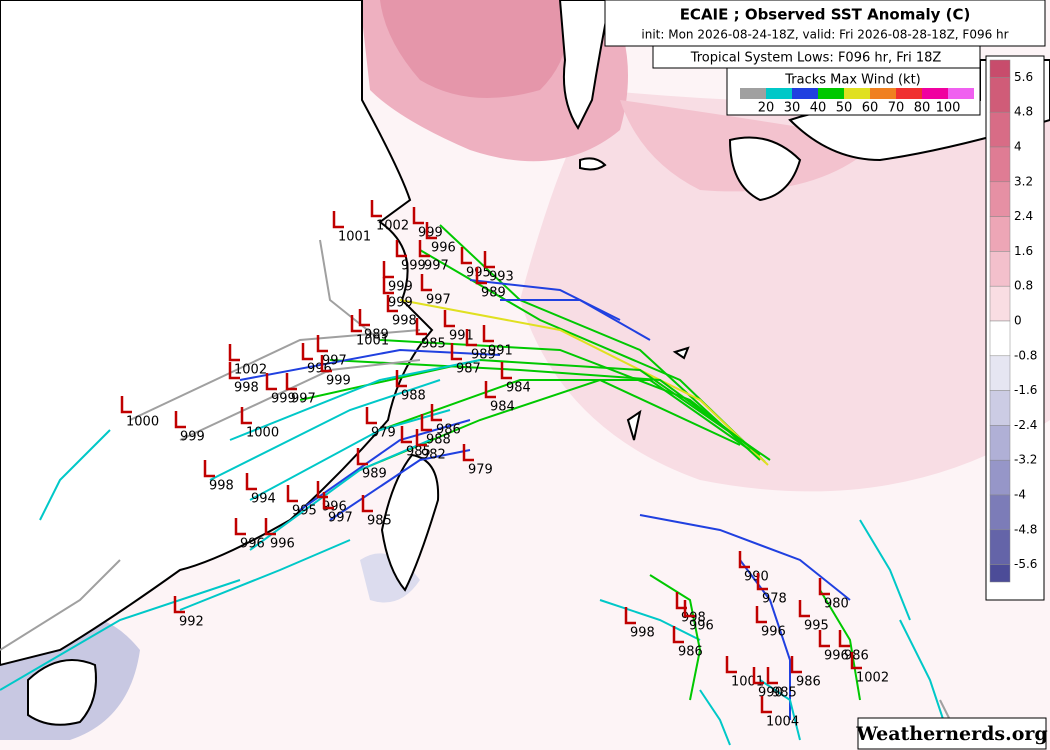 This screenshot has width=1050, height=750. I want to click on low-pressure-label: 982, so click(433, 455).